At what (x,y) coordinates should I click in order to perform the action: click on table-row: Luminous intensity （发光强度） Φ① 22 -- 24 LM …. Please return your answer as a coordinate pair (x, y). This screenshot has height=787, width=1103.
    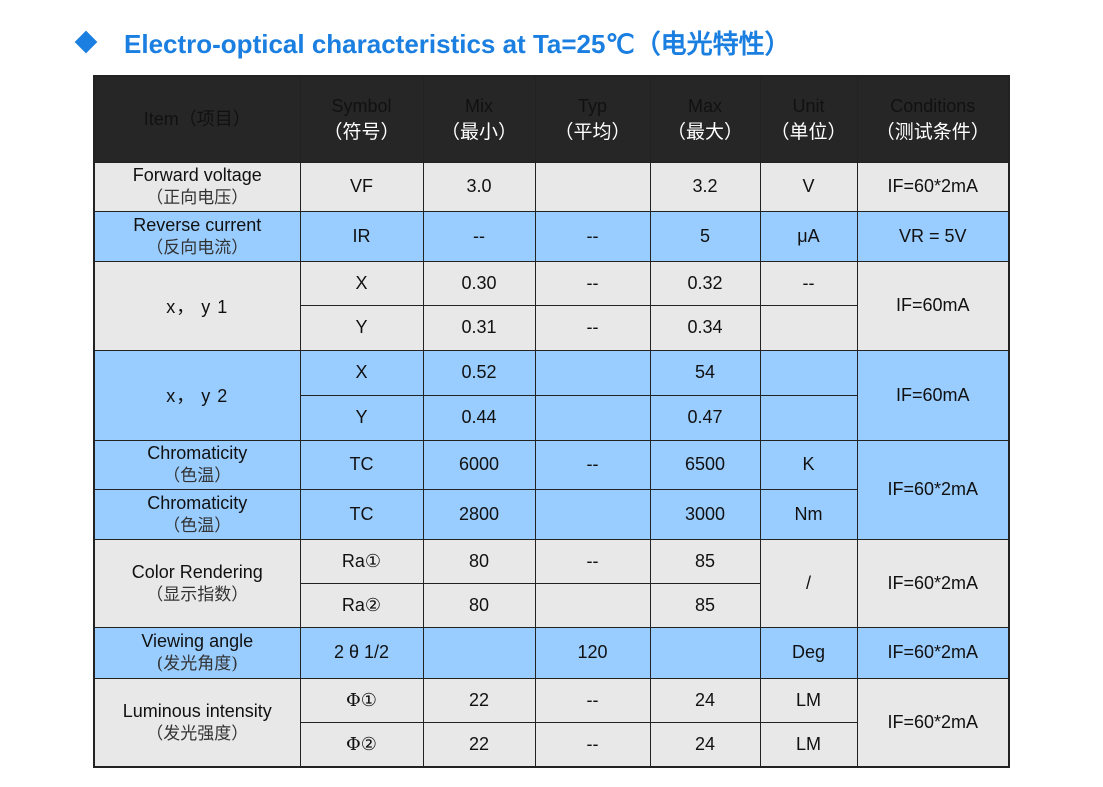
    Looking at the image, I should click on (551, 722).